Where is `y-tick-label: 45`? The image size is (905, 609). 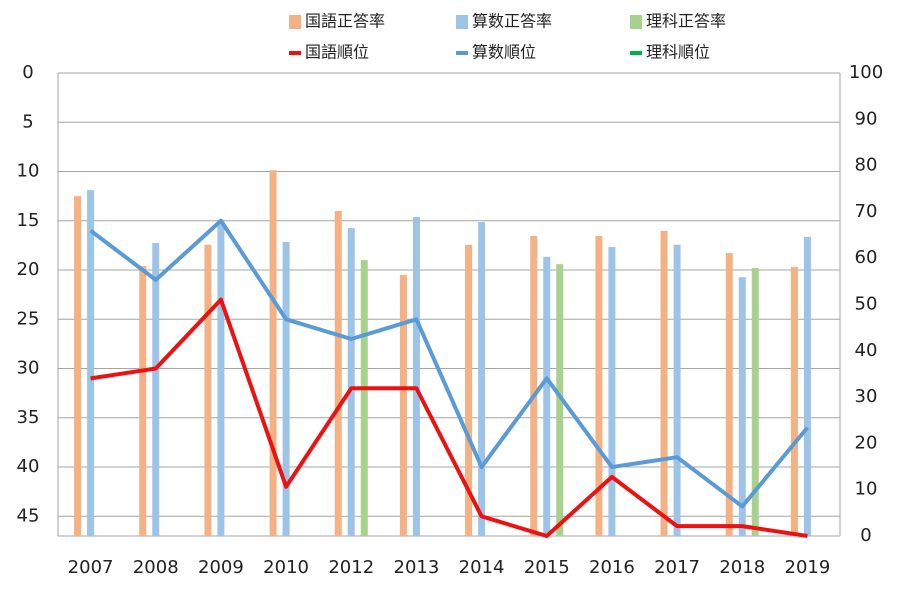 y-tick-label: 45 is located at coordinates (28, 515).